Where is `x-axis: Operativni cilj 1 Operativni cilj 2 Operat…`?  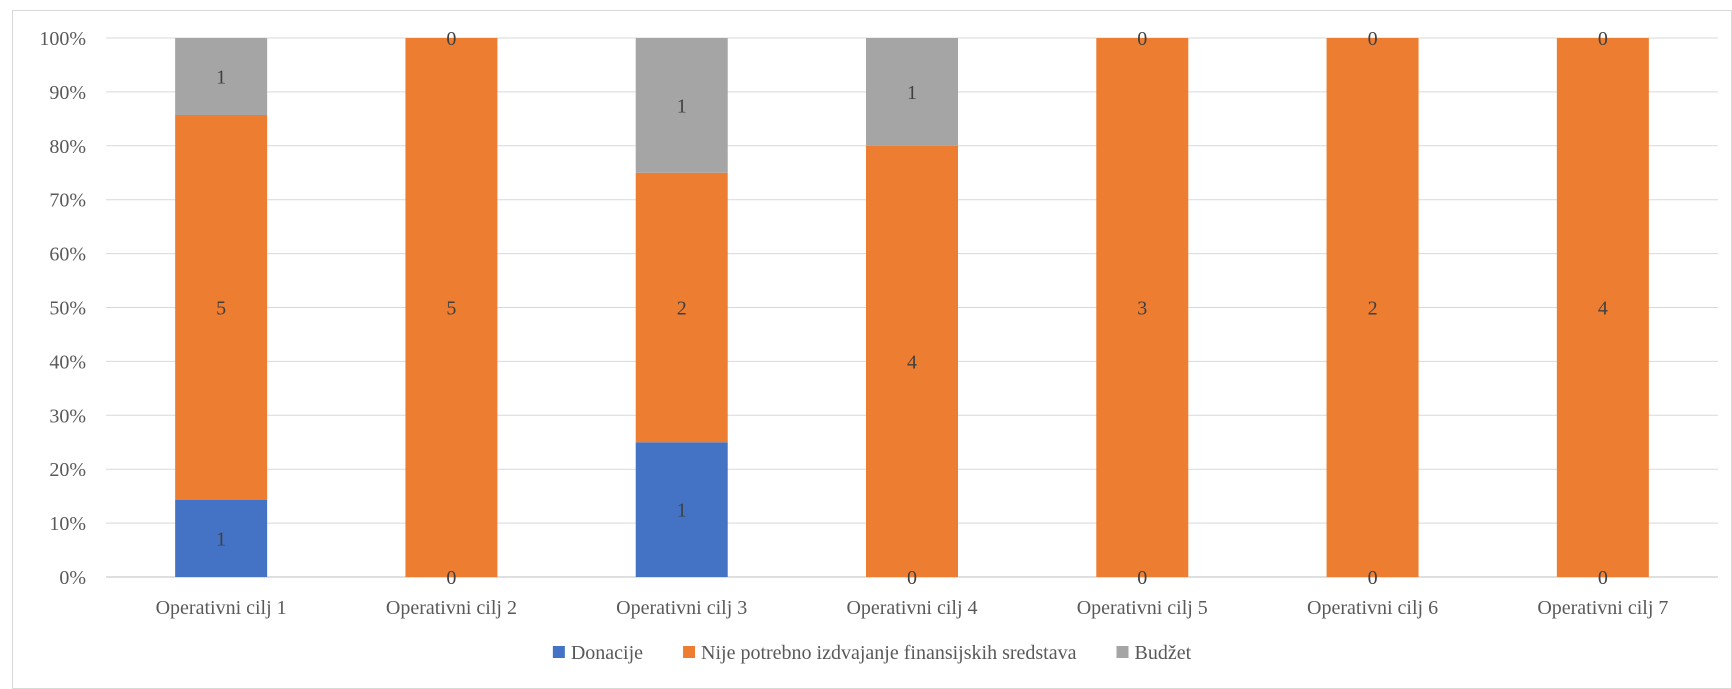
x-axis: Operativni cilj 1 Operativni cilj 2 Operat… is located at coordinates (912, 608).